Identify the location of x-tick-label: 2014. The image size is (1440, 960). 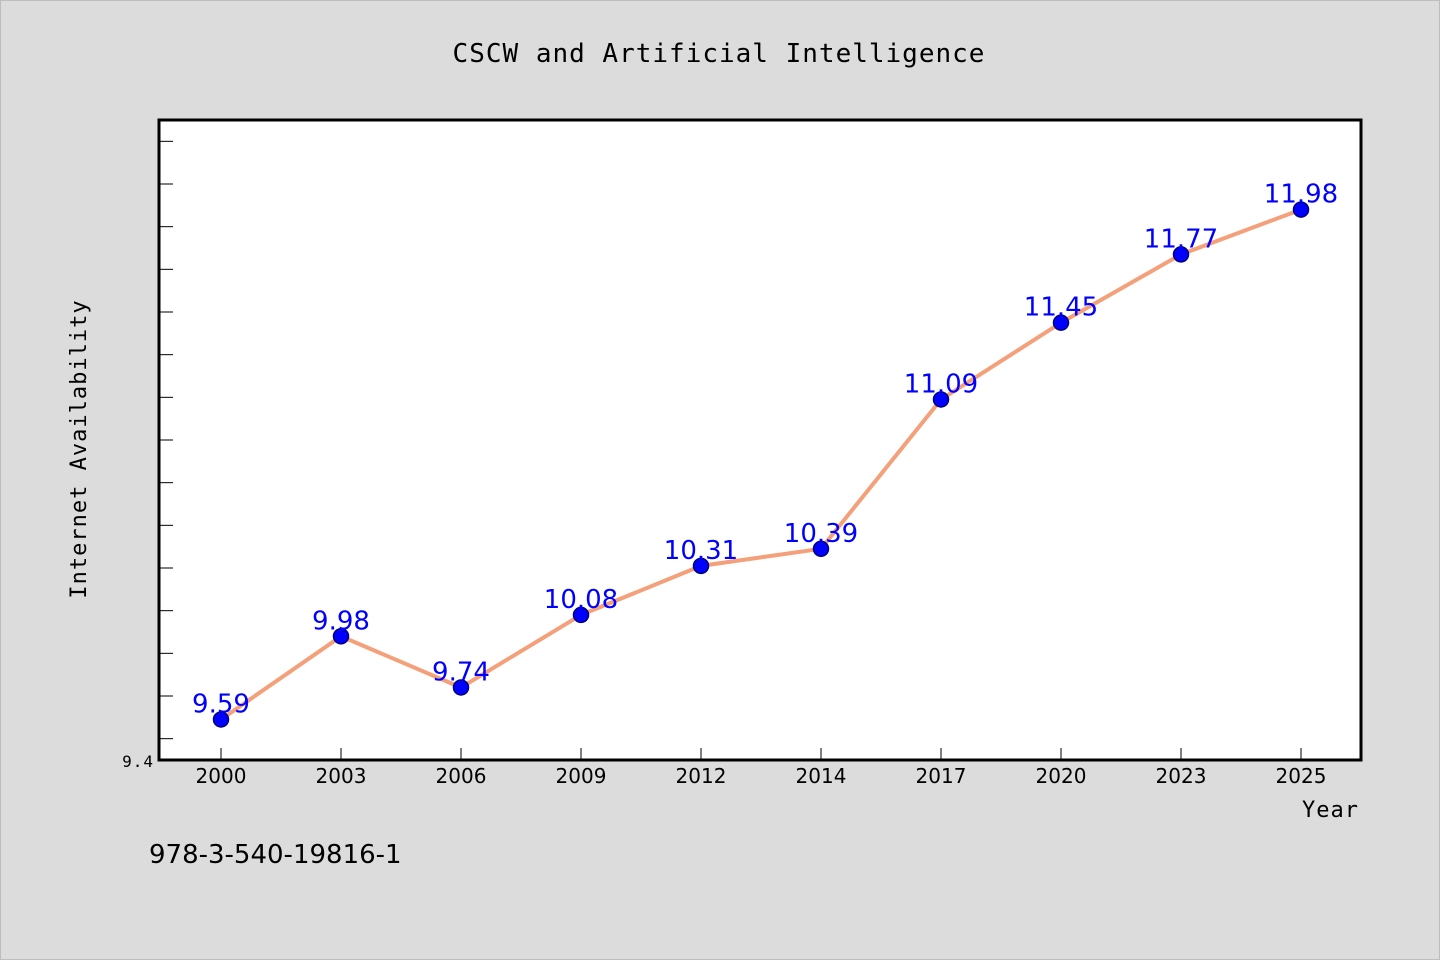
(821, 776).